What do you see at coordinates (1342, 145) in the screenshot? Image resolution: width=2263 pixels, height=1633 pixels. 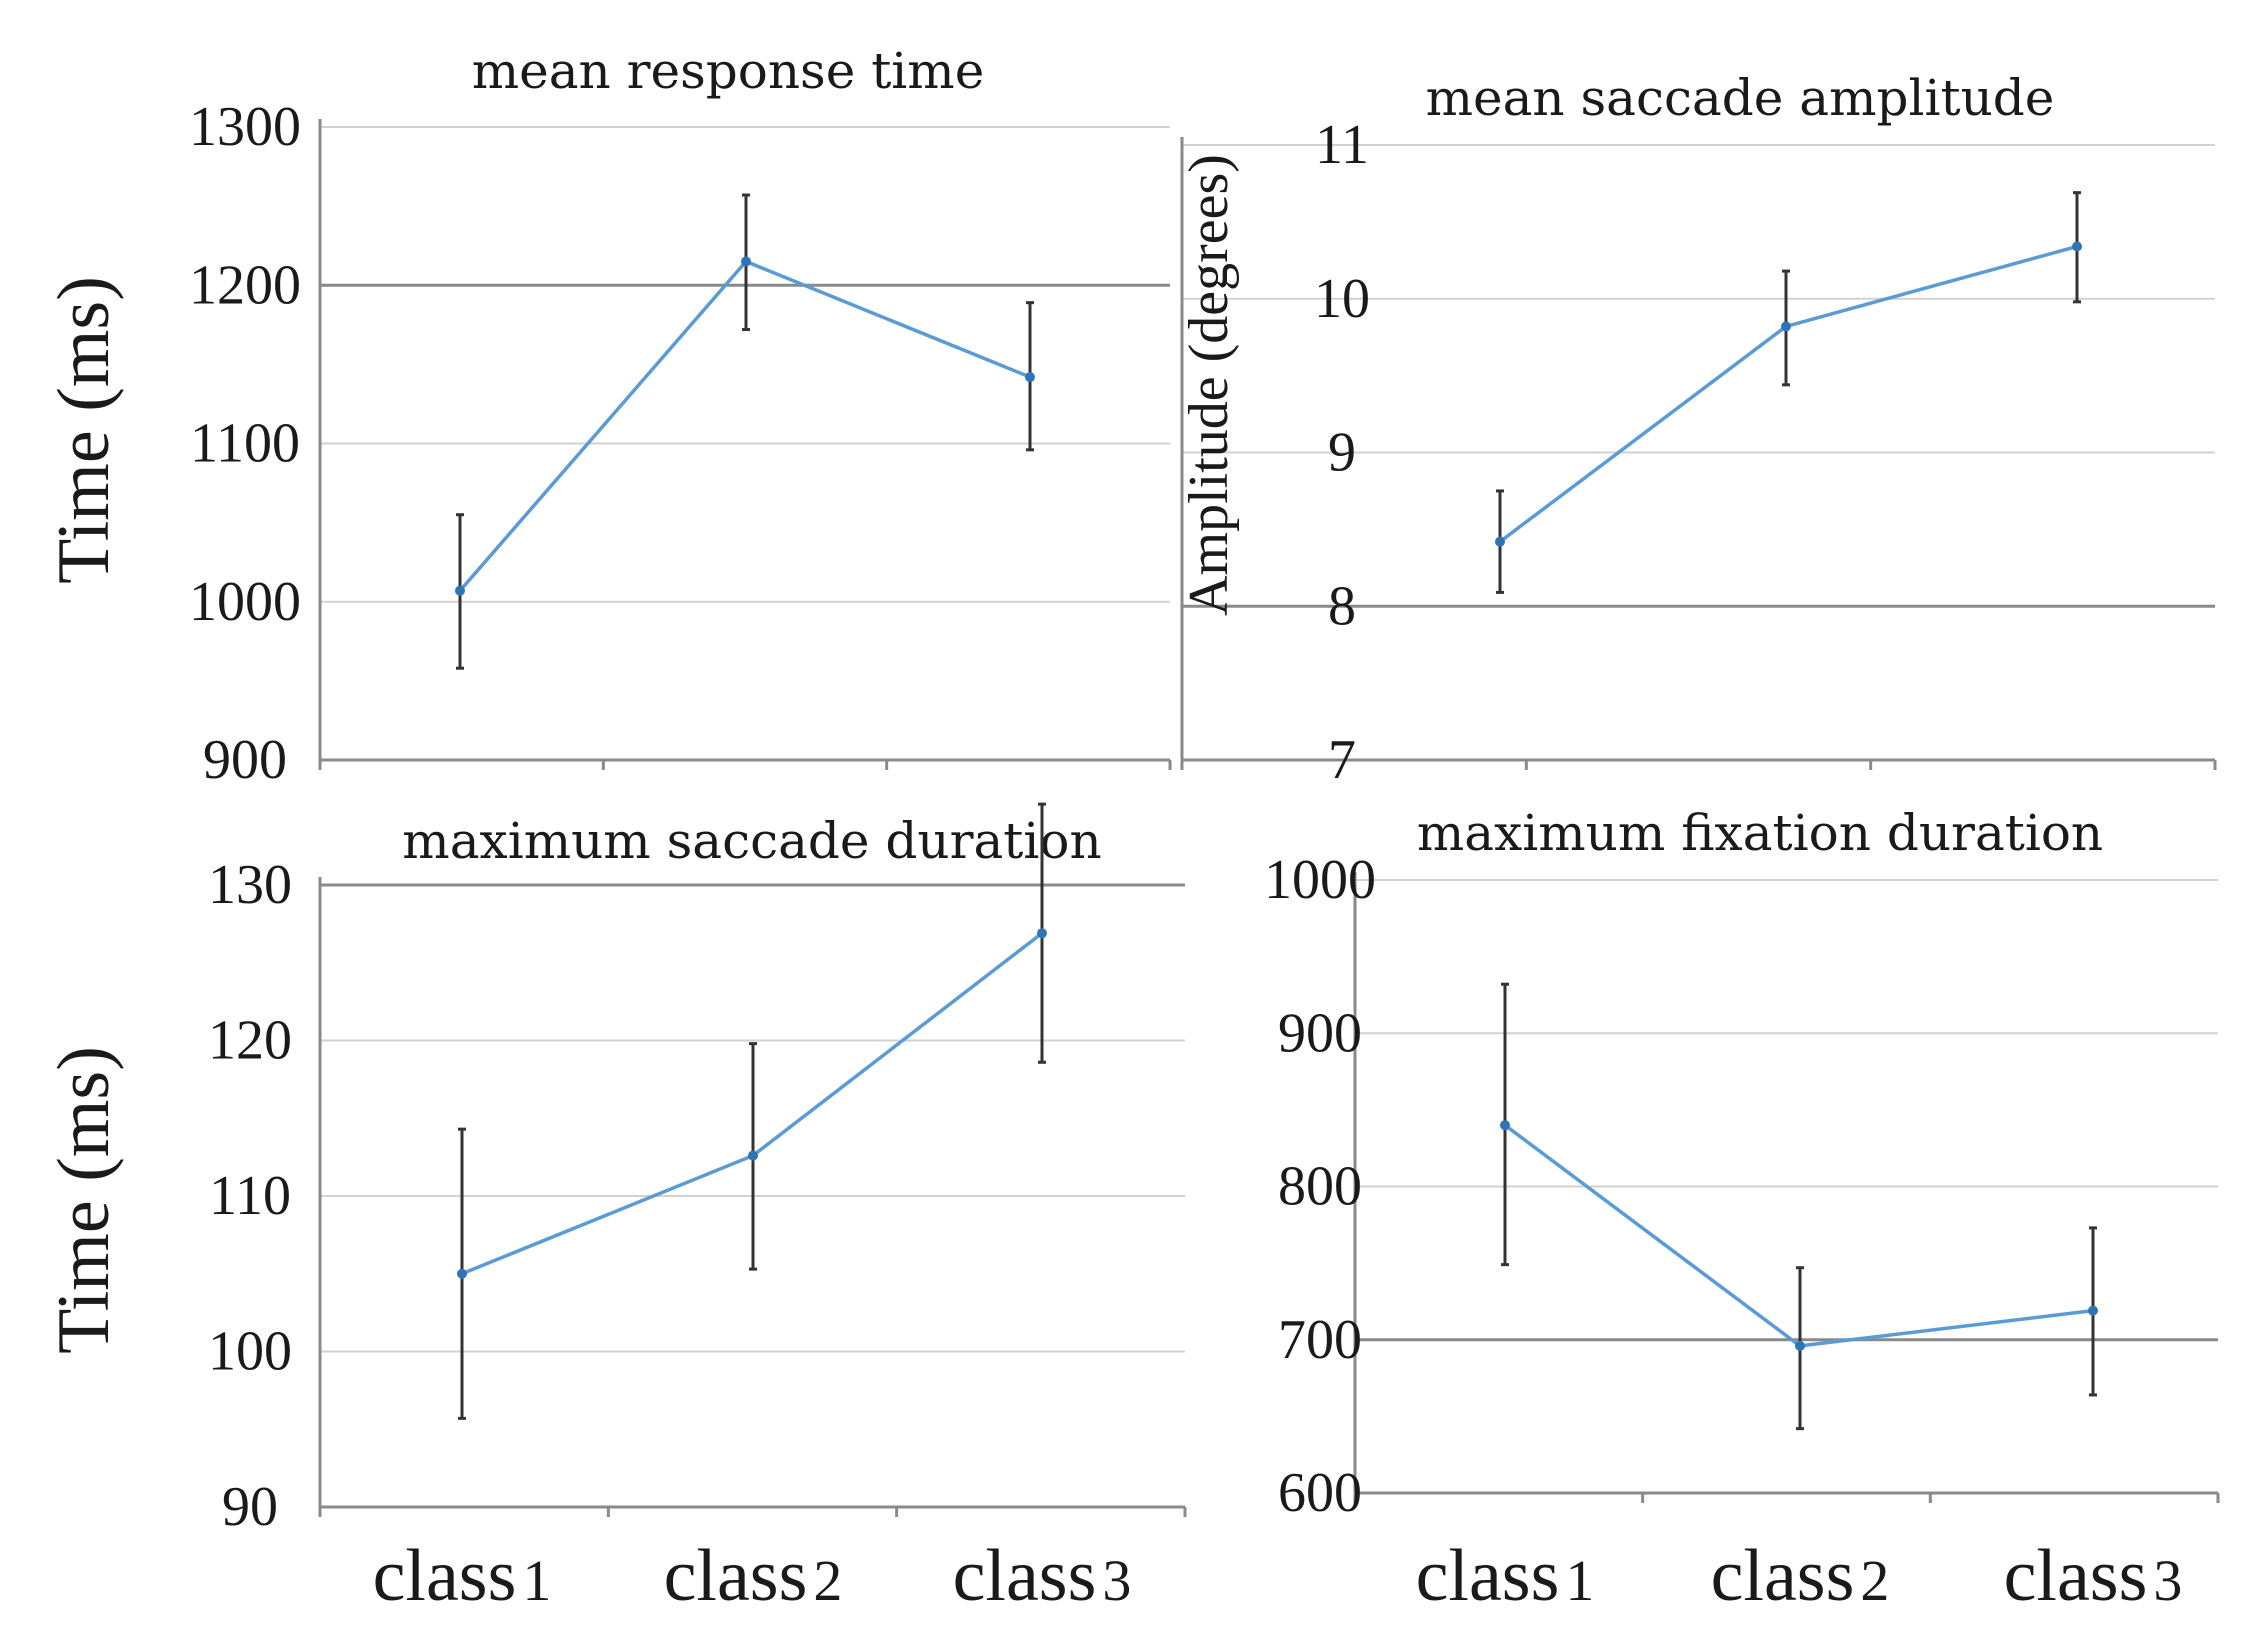 I see `y-tick-label: 11` at bounding box center [1342, 145].